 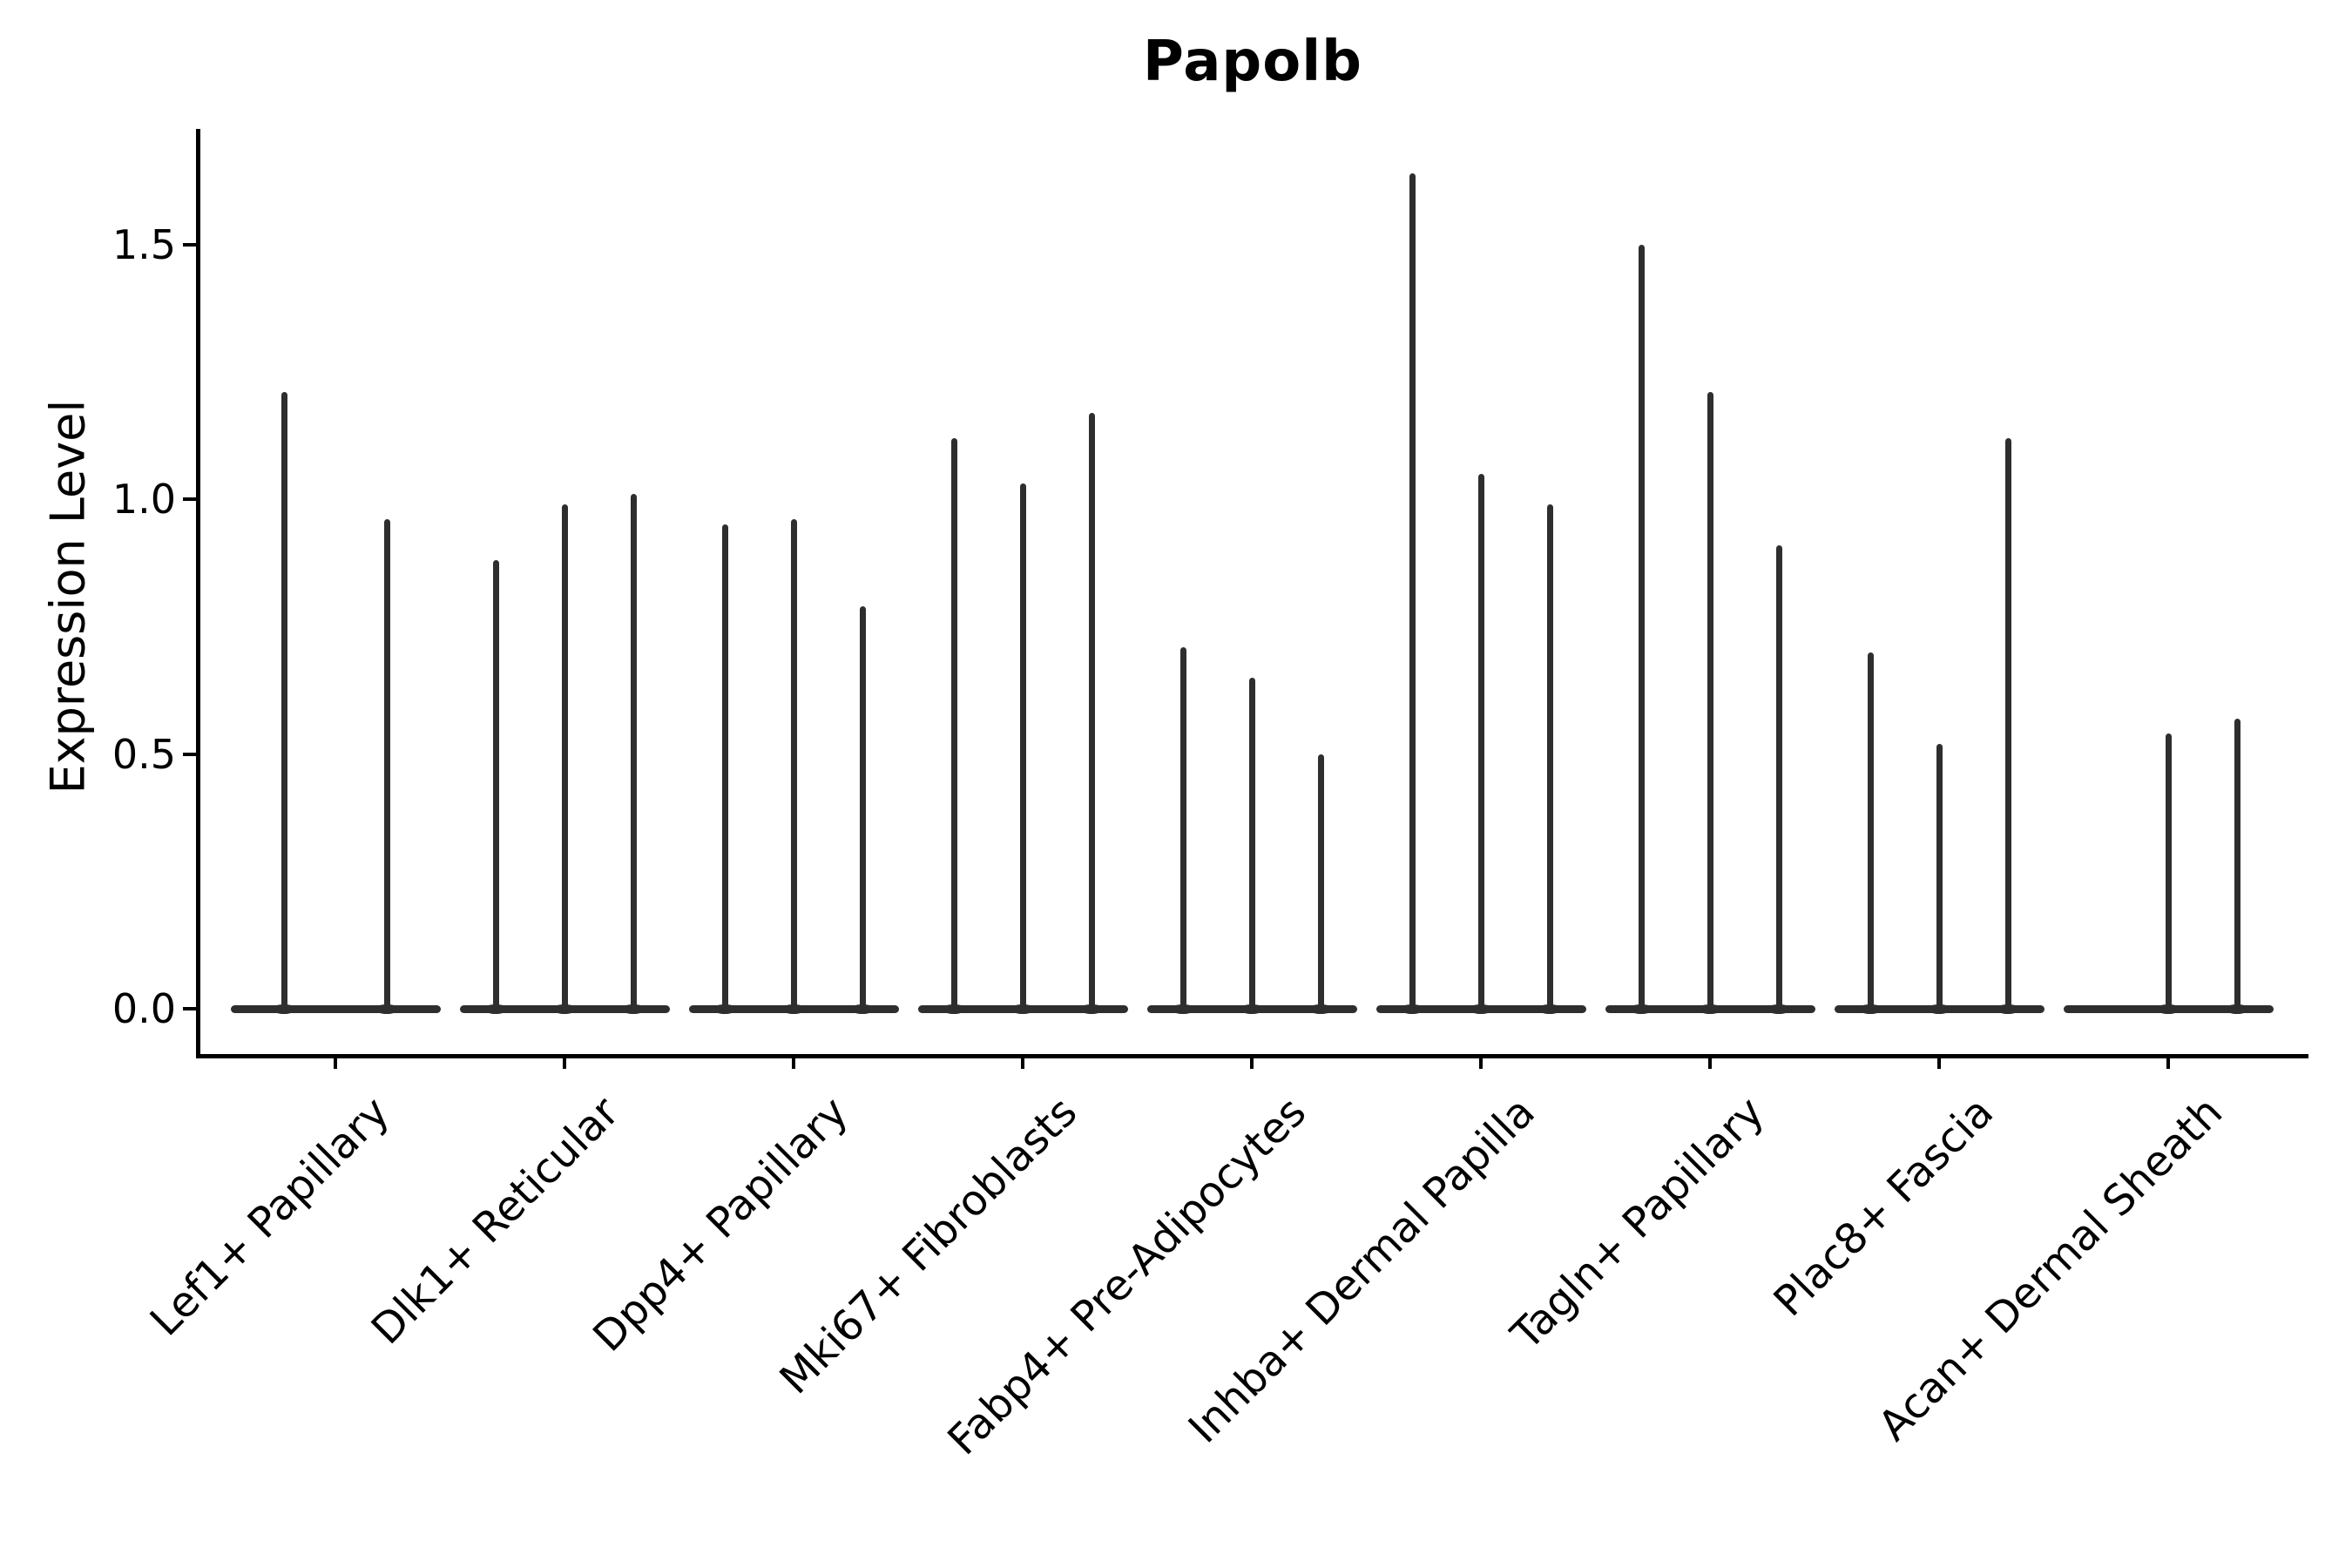 I want to click on x-tick-label: Tagln+ Papillary, so click(x=1638, y=1223).